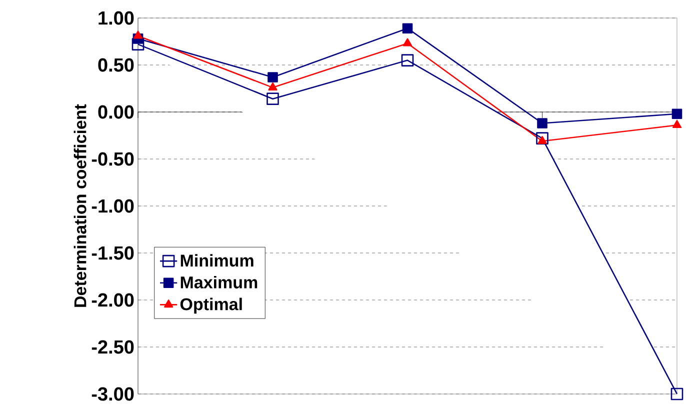  What do you see at coordinates (113, 347) in the screenshot?
I see `y-tick-label: -2.50` at bounding box center [113, 347].